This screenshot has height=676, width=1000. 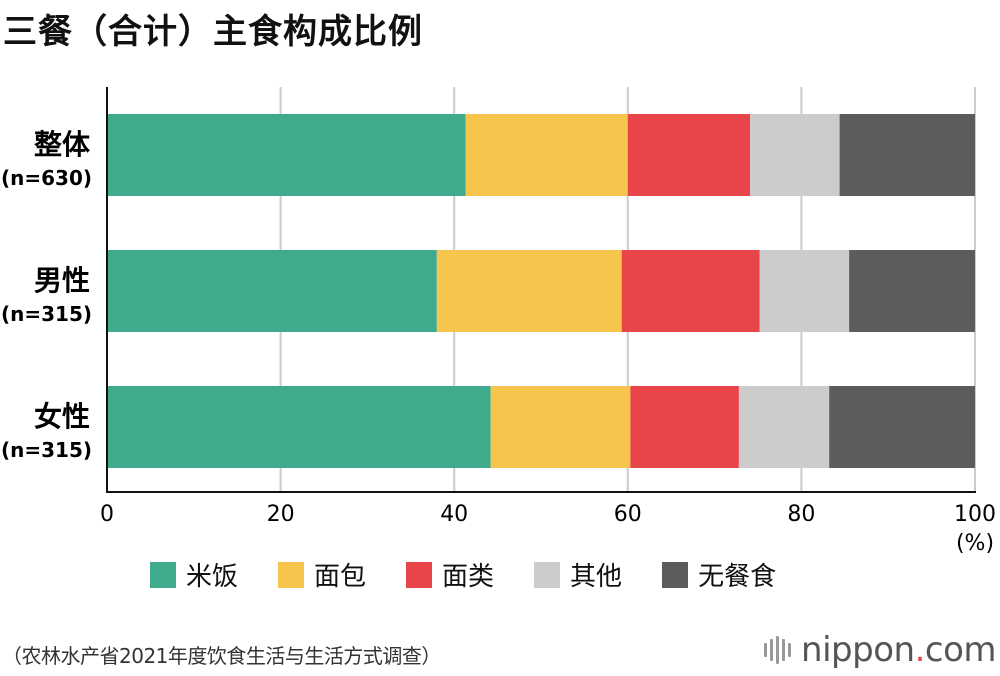 I want to click on legend: 米饭 面包 面类 其他 无餐食, so click(x=483, y=574).